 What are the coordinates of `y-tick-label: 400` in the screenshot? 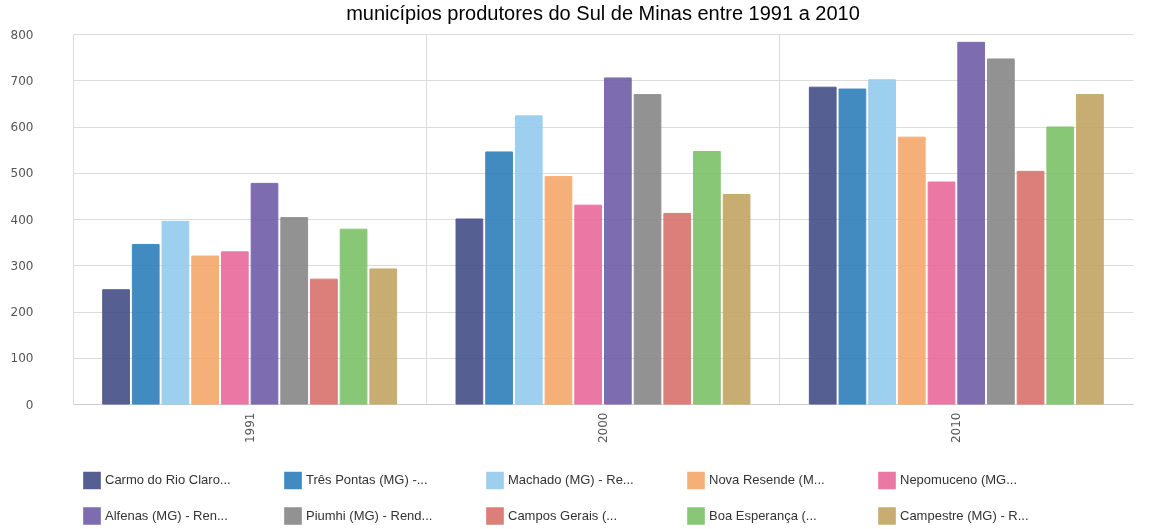 It's located at (22, 219).